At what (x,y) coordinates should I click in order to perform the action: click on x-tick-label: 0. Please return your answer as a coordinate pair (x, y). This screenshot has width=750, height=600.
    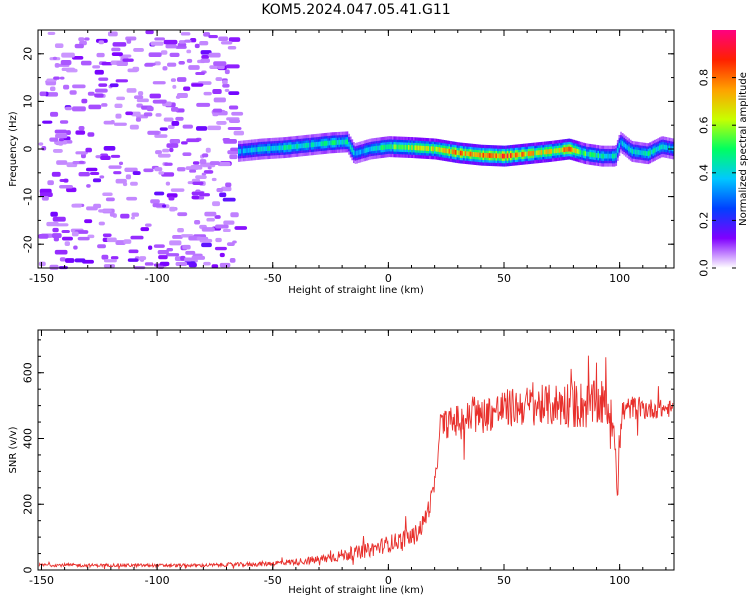
    Looking at the image, I should click on (388, 580).